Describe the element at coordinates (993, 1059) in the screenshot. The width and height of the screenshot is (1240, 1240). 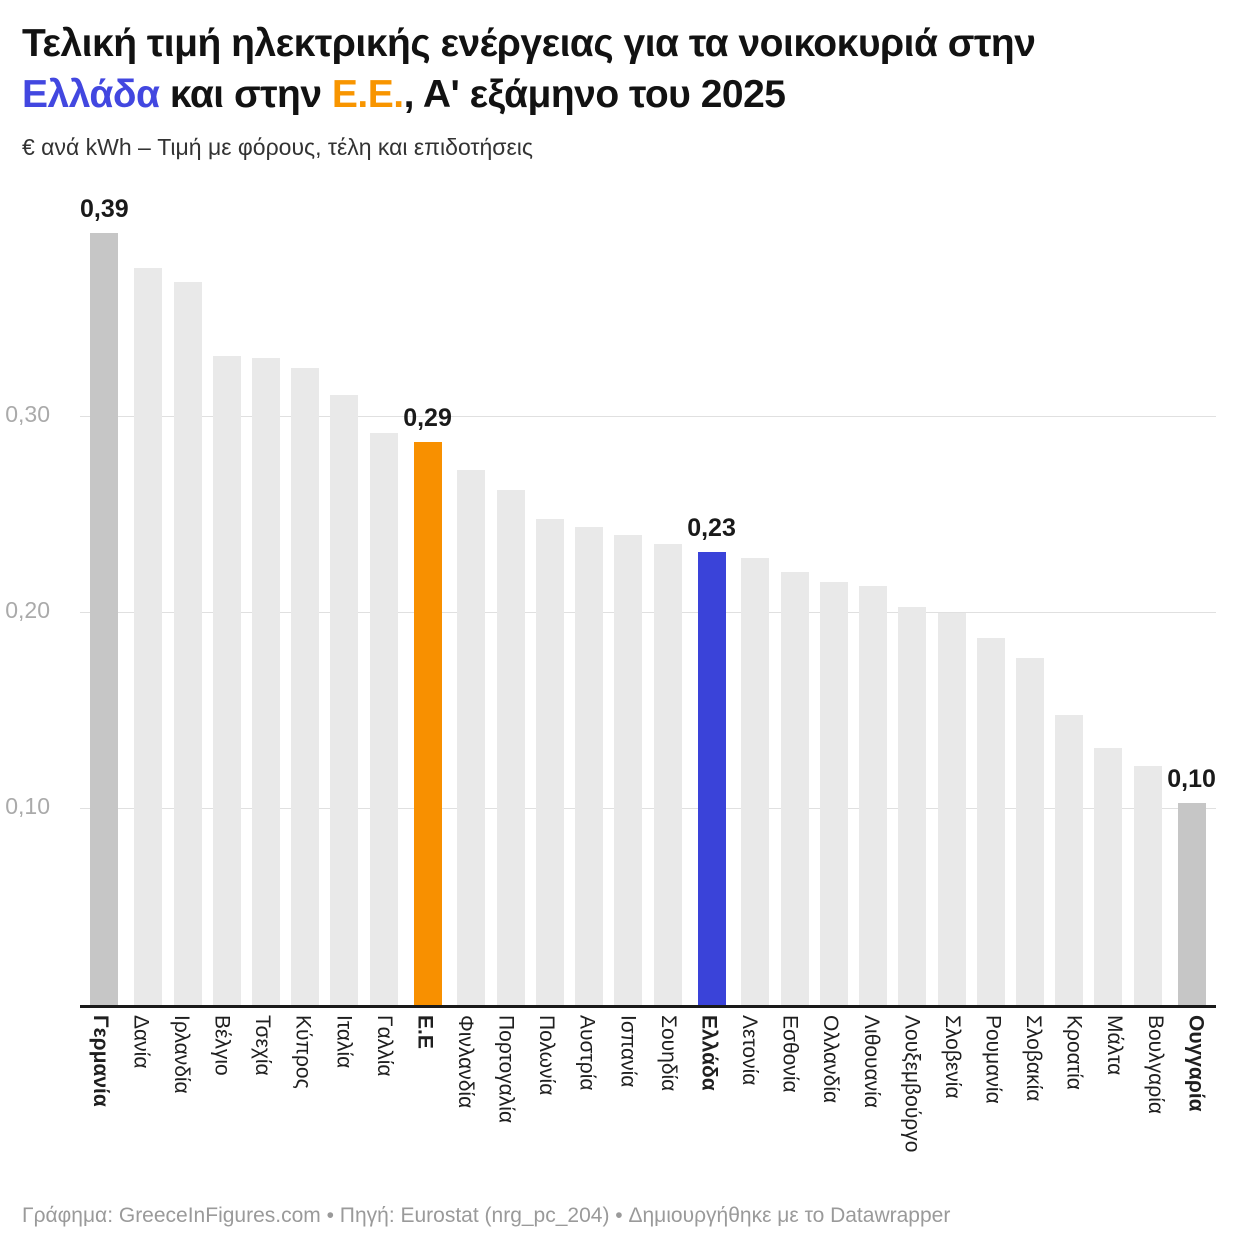
I see `x-axis-label: Ρουμανία` at that location.